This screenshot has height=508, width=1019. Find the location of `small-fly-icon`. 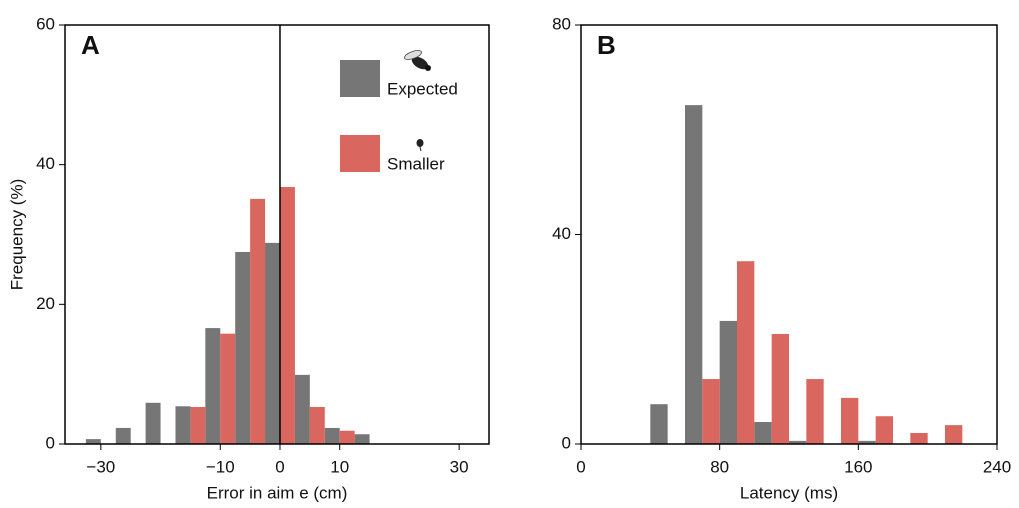

small-fly-icon is located at coordinates (420, 145).